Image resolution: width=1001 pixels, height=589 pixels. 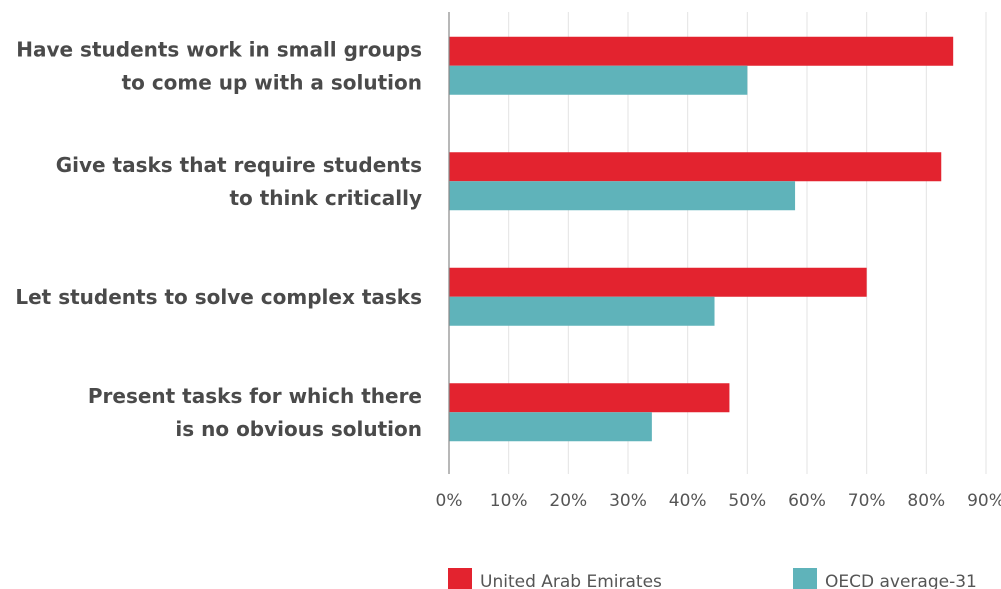 I want to click on legend-label: OECD average-31, so click(x=901, y=580).